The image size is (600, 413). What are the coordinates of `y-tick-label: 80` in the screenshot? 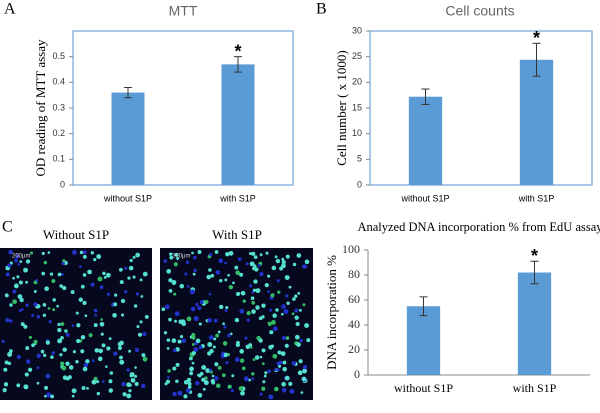 It's located at (354, 274).